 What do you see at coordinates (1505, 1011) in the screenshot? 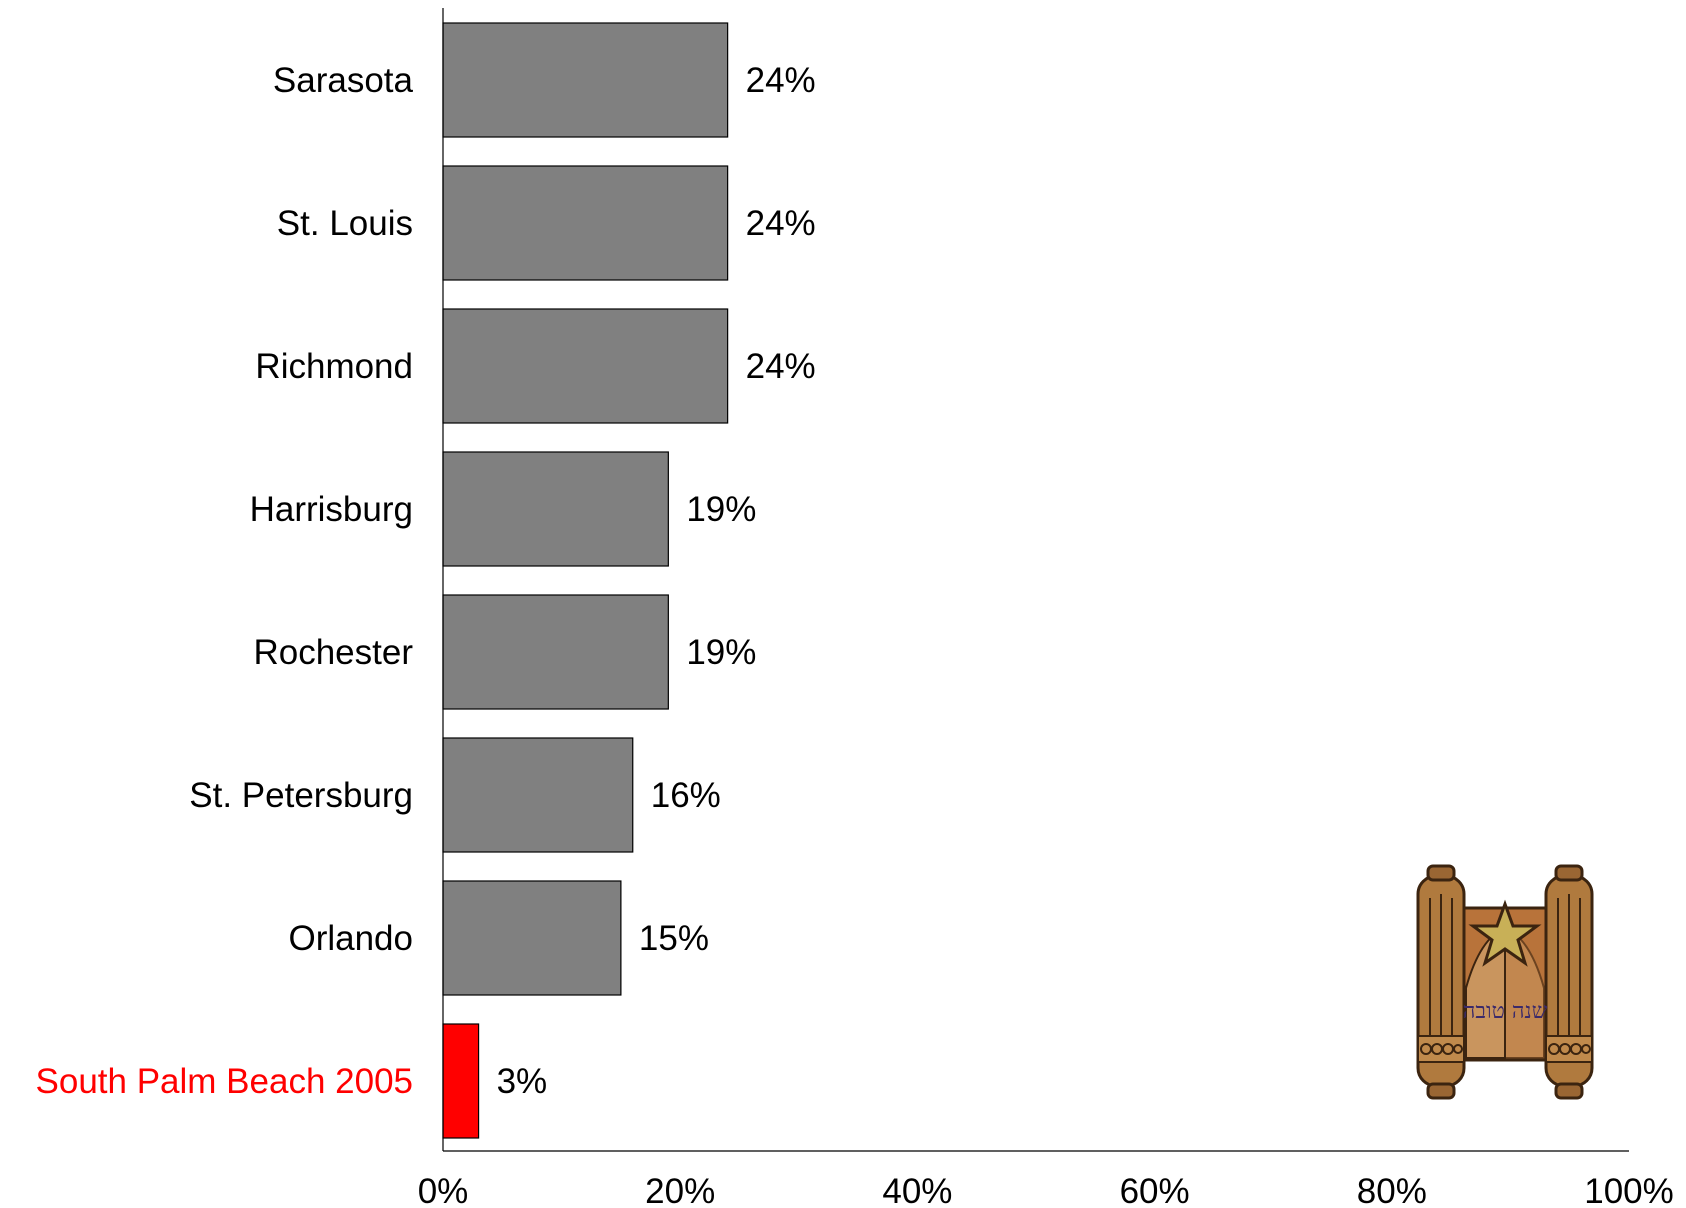
I see `torah-caption: שנה טובה` at bounding box center [1505, 1011].